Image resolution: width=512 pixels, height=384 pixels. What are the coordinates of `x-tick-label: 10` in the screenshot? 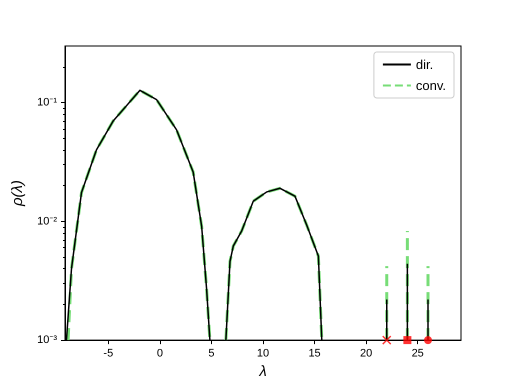 It's located at (263, 354).